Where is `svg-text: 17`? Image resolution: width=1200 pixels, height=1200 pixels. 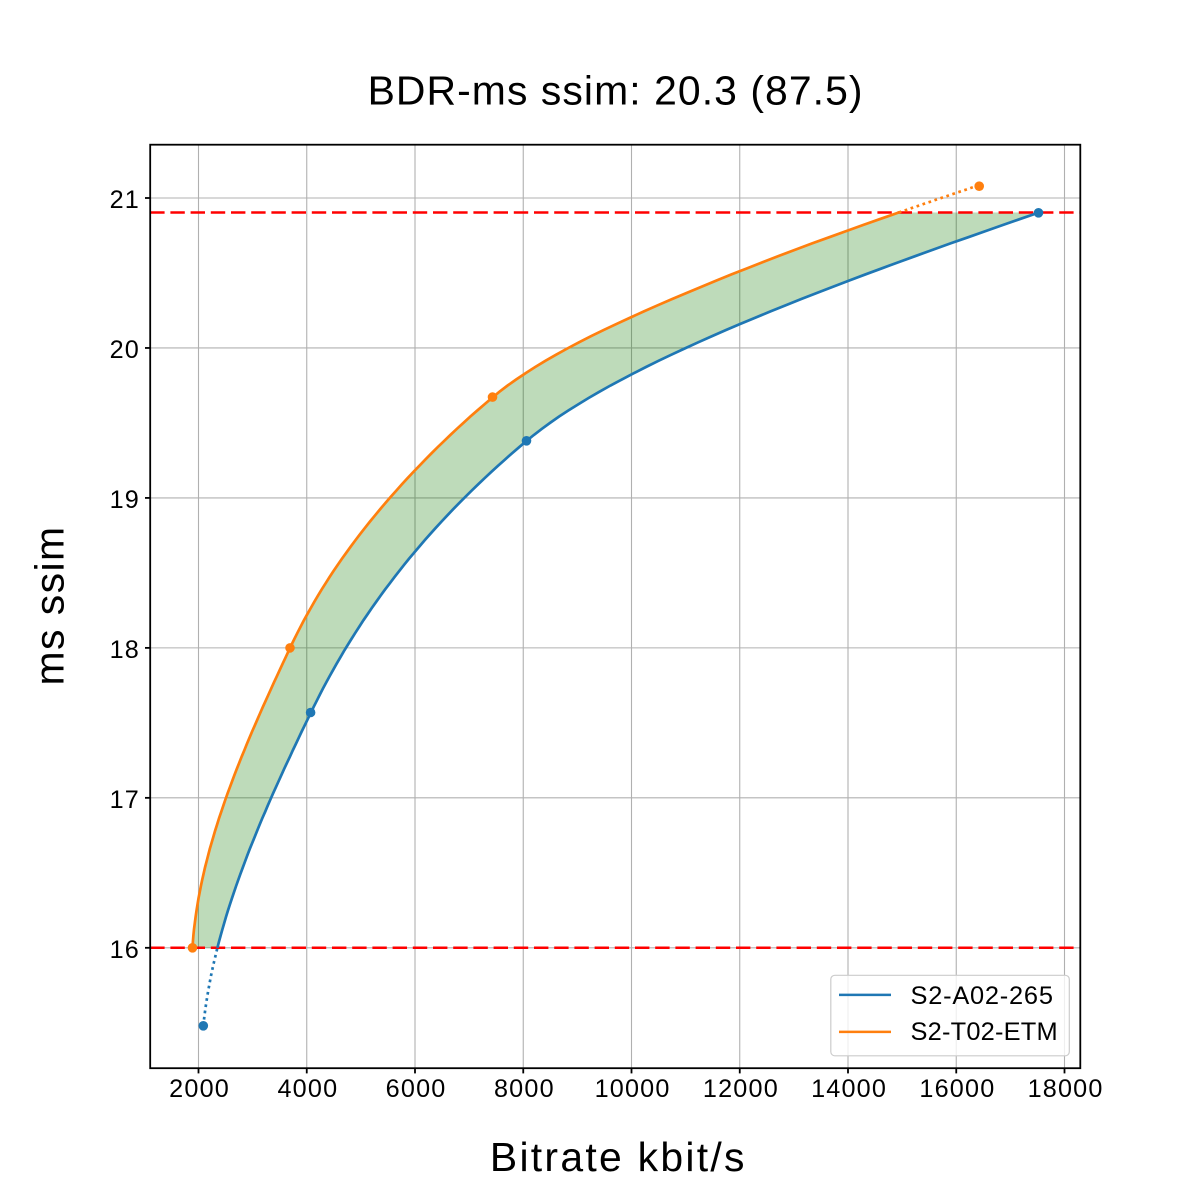
svg-text: 17 is located at coordinates (125, 800).